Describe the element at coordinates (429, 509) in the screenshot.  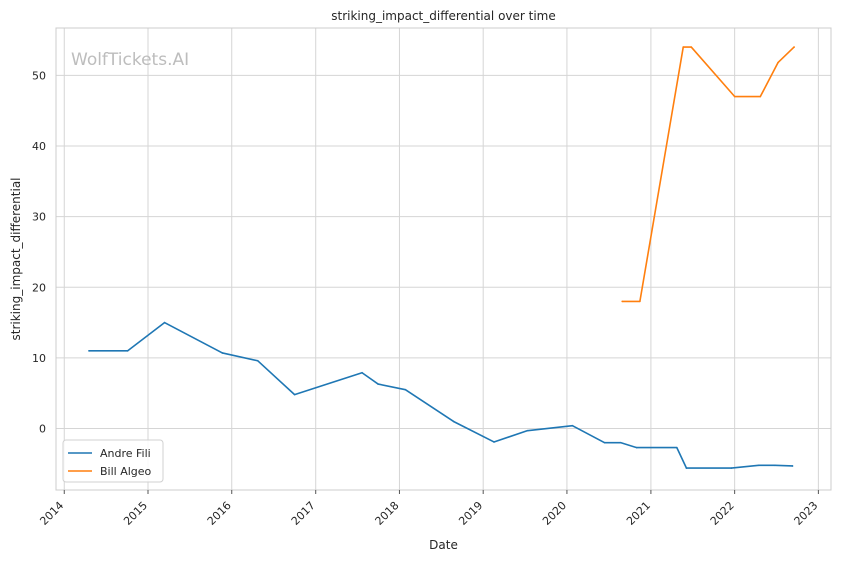
I see `x-axis: 2014 2015 2016 2017 2018 2019 2020 2021 2022 2023` at that location.